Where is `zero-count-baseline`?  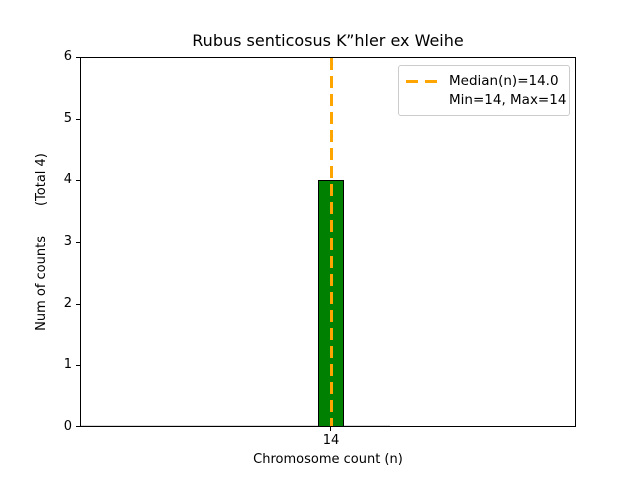 zero-count-baseline is located at coordinates (235, 425).